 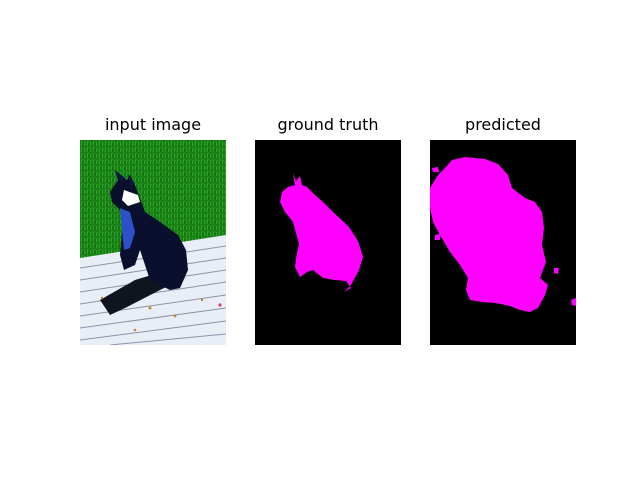 I want to click on ground-truth-mask, so click(x=328, y=242).